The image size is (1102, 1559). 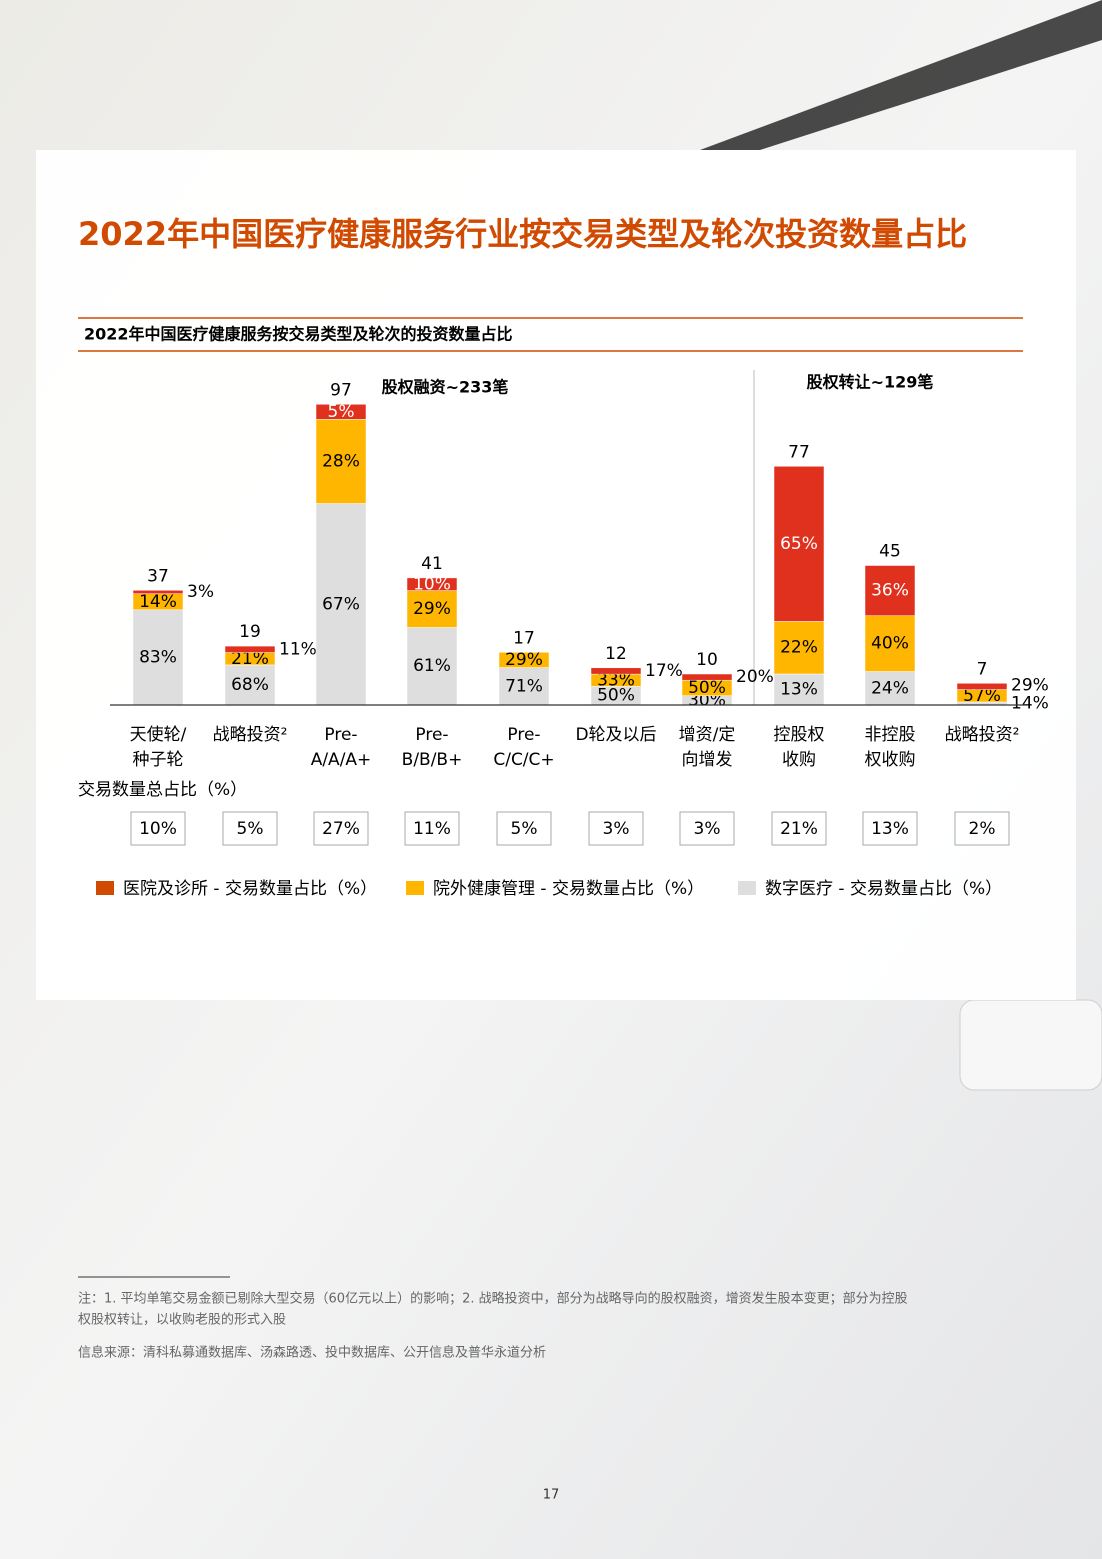 I want to click on segment-label: 36%, so click(x=890, y=591).